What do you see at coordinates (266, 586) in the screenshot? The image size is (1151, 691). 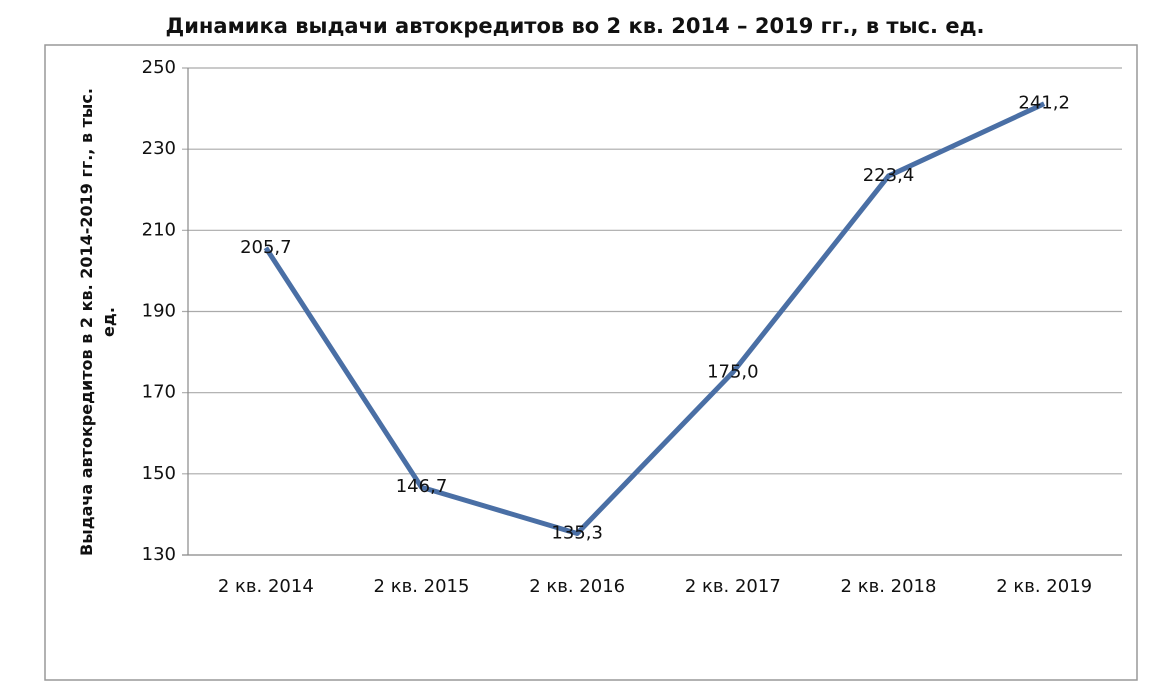 I see `x-tick-label: 2 кв. 2014` at bounding box center [266, 586].